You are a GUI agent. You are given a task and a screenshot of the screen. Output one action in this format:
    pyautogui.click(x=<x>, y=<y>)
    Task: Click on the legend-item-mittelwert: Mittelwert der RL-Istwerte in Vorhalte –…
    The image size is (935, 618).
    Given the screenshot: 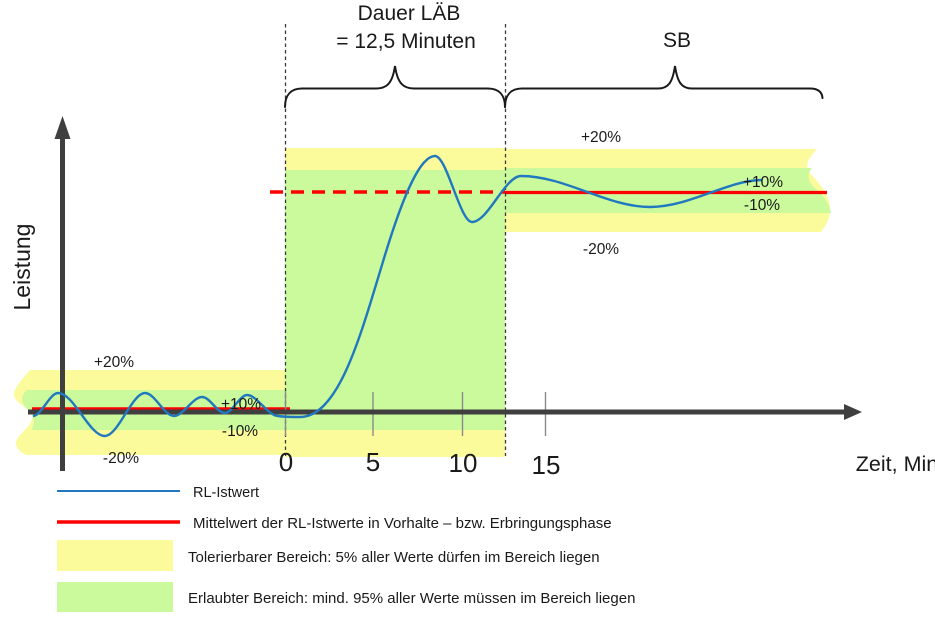 What is the action you would take?
    pyautogui.click(x=334, y=523)
    